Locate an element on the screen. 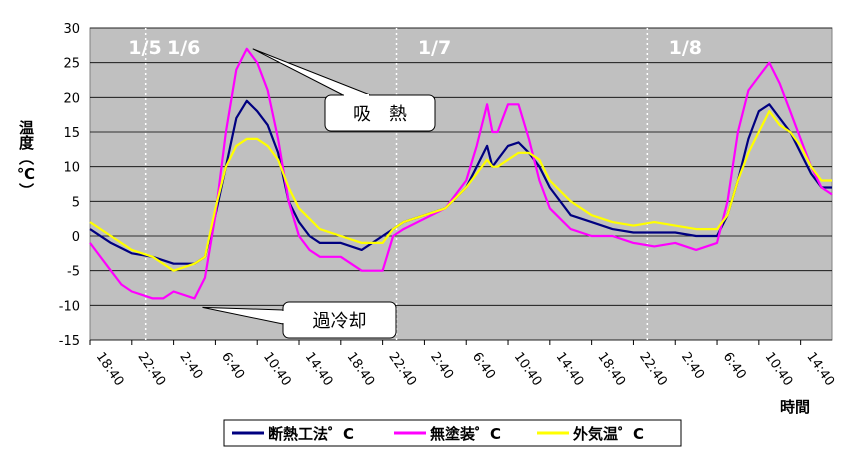 The image size is (866, 464). callout-box is located at coordinates (380, 113).